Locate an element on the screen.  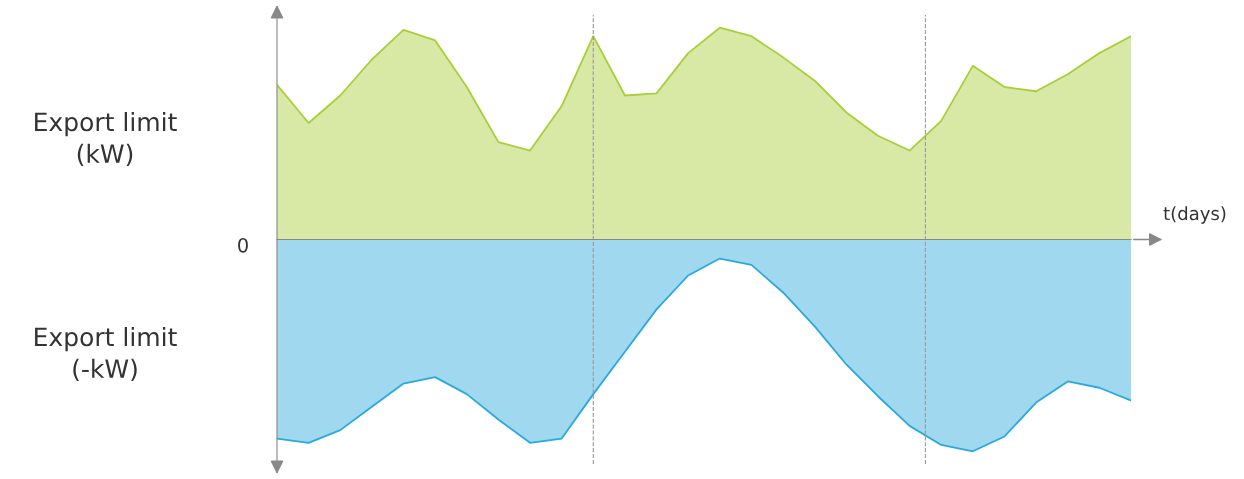
text: Export limit (-kW) is located at coordinates (106, 354).